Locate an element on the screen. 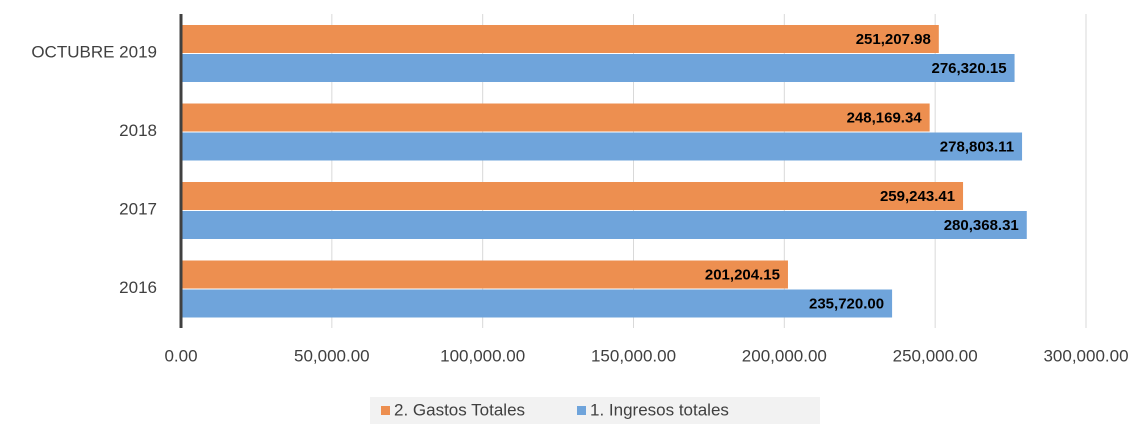  x-tick-label: 100,000.00 is located at coordinates (482, 355).